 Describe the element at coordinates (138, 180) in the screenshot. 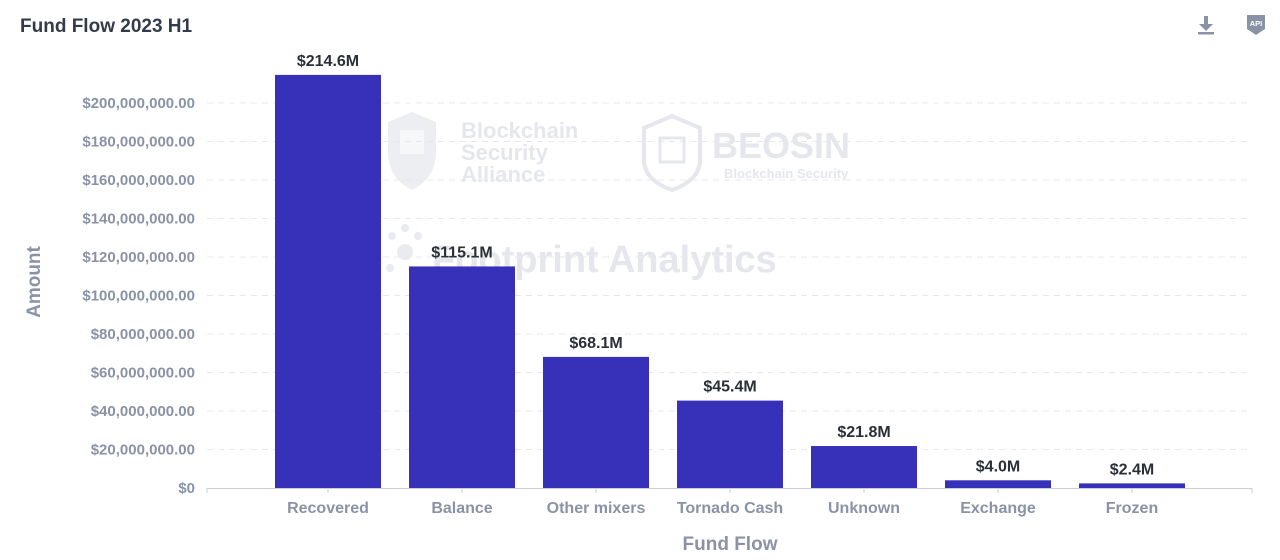

I see `y-tick-label: $160,000,000.00` at that location.